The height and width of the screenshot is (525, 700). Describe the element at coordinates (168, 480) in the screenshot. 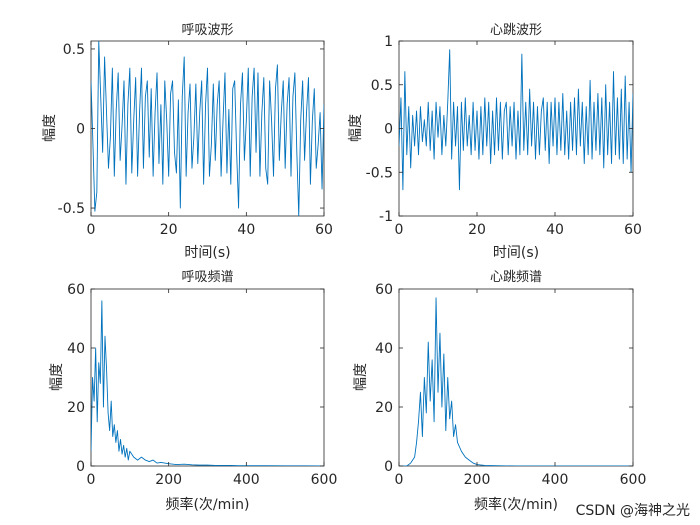

I see `resp-spectrum-xtick-label: 200` at that location.